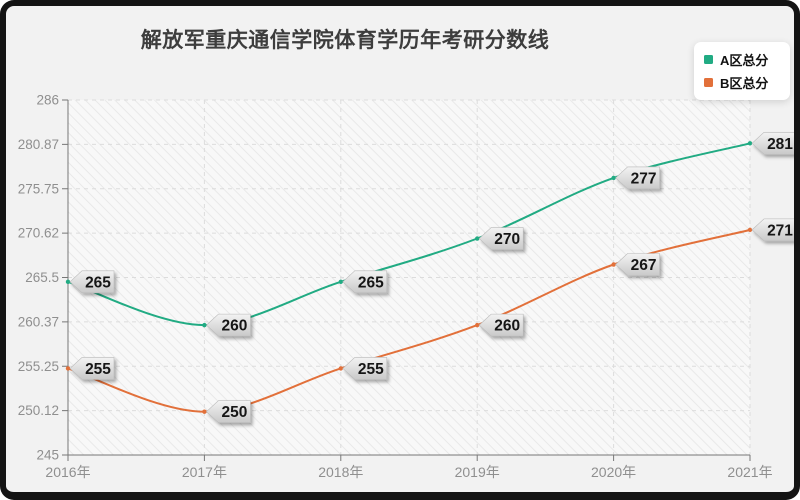 This screenshot has width=800, height=500. What do you see at coordinates (204, 472) in the screenshot?
I see `x-axis-label: 2017年` at bounding box center [204, 472].